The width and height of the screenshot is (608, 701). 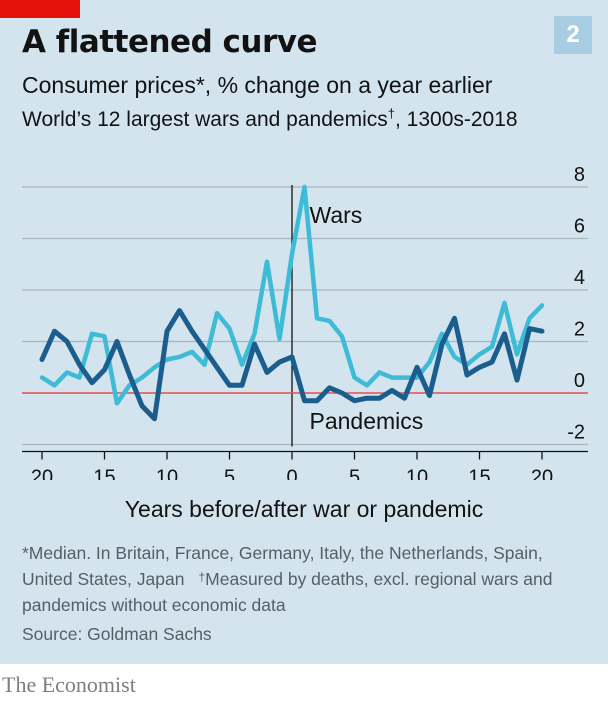 I want to click on y-tick-label: 0, so click(x=579, y=381).